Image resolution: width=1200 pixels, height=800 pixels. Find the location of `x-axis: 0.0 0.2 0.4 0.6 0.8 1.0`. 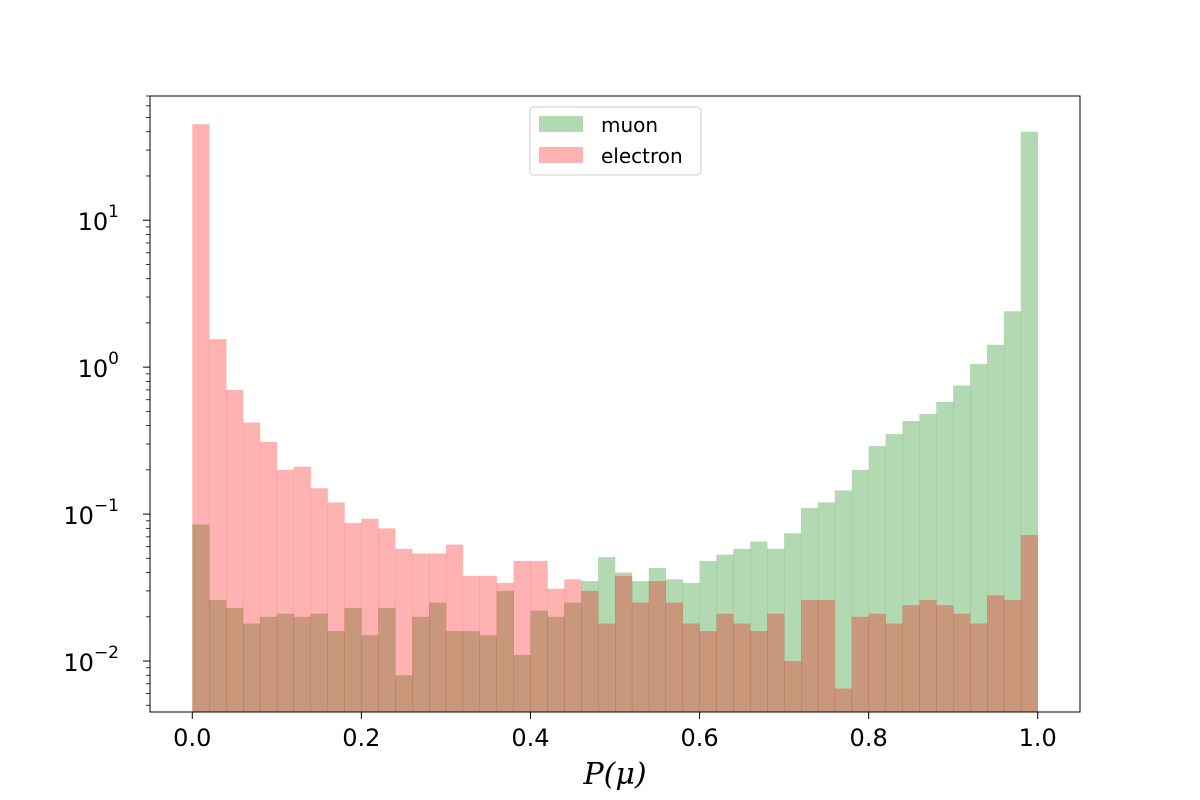

x-axis: 0.0 0.2 0.4 0.6 0.8 1.0 is located at coordinates (615, 732).